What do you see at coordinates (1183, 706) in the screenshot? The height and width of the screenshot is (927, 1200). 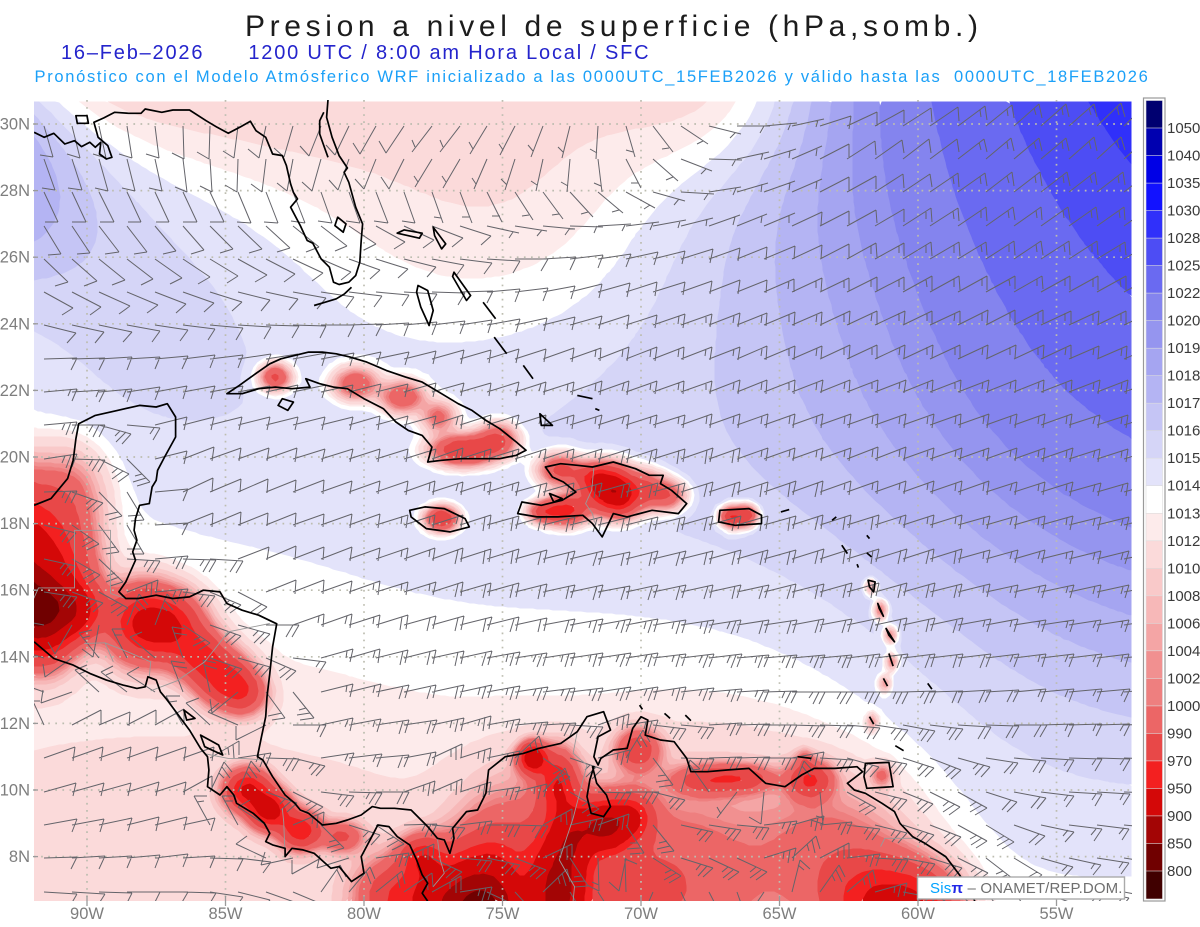 I see `svg-text: 1000` at bounding box center [1183, 706].